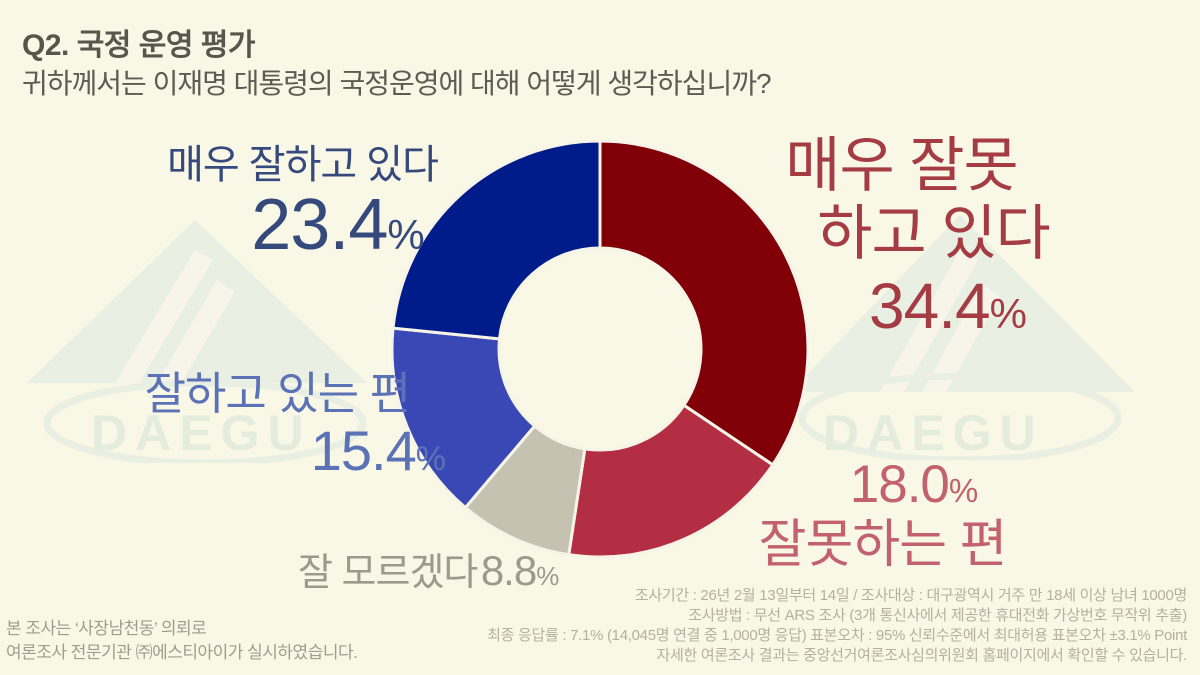 This screenshot has width=1200, height=675. Describe the element at coordinates (138, 45) in the screenshot. I see `page-title: Q2. 국정 운영 평가` at that location.